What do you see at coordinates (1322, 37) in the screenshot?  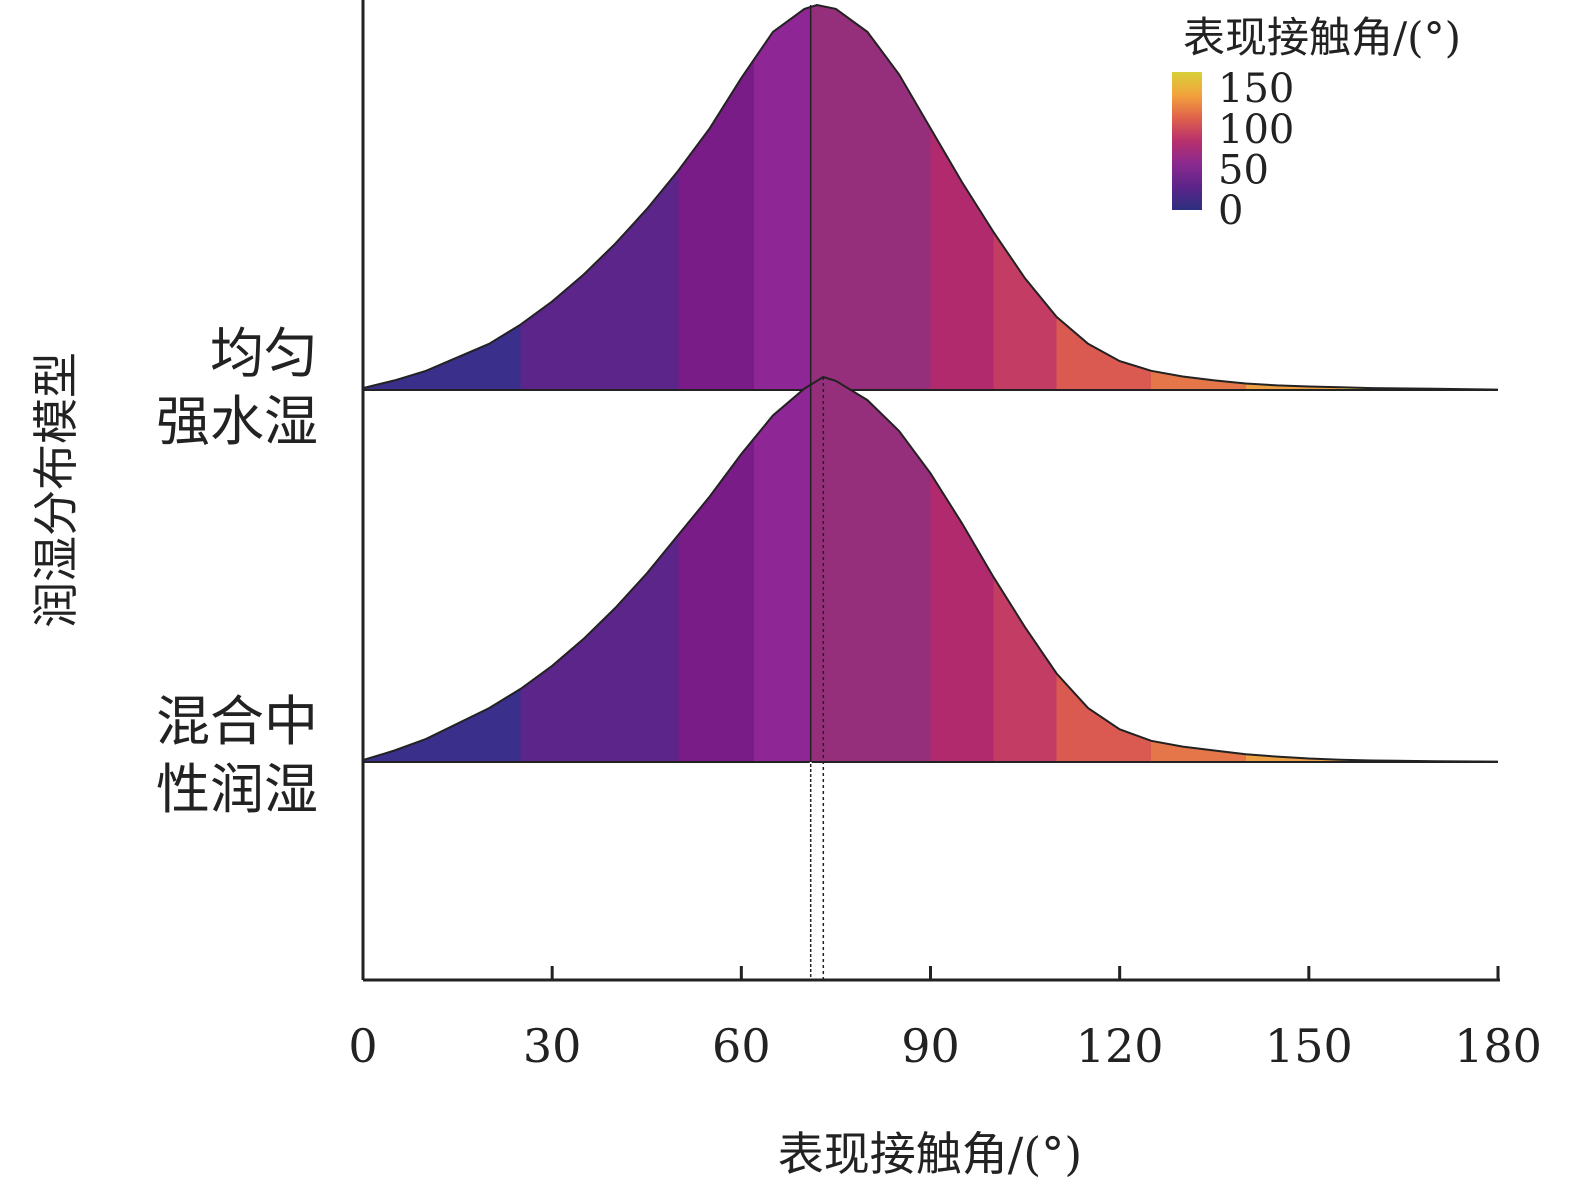 I see `legend-title: 表现接触角/(°)` at bounding box center [1322, 37].